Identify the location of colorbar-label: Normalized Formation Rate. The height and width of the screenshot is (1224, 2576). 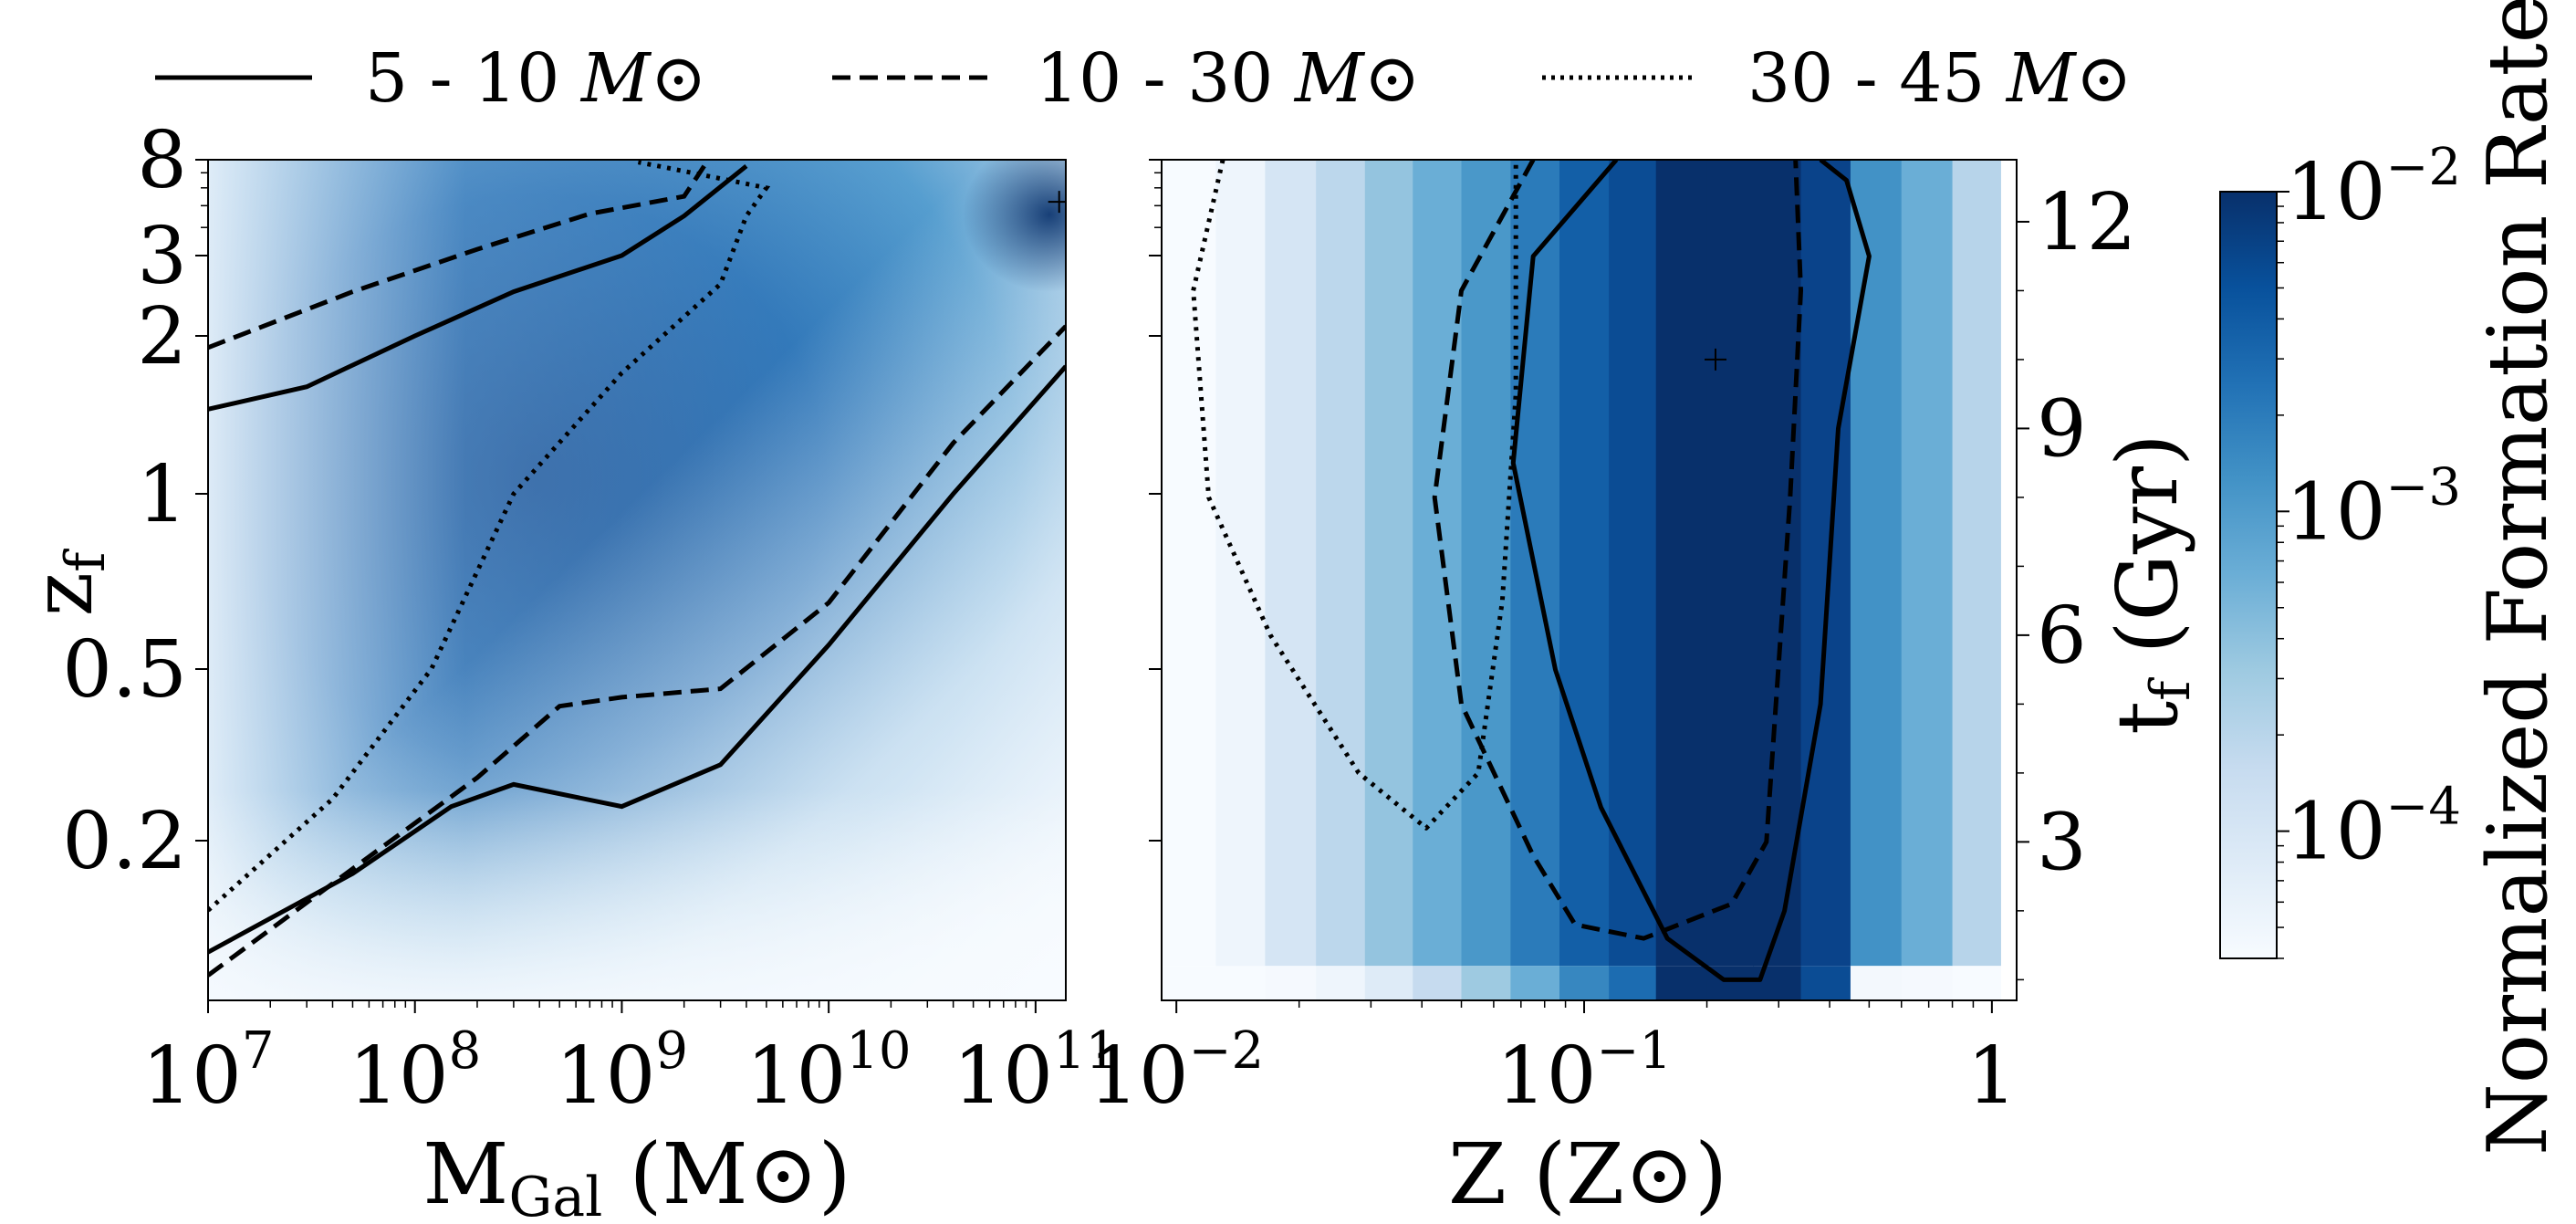
(2518, 578).